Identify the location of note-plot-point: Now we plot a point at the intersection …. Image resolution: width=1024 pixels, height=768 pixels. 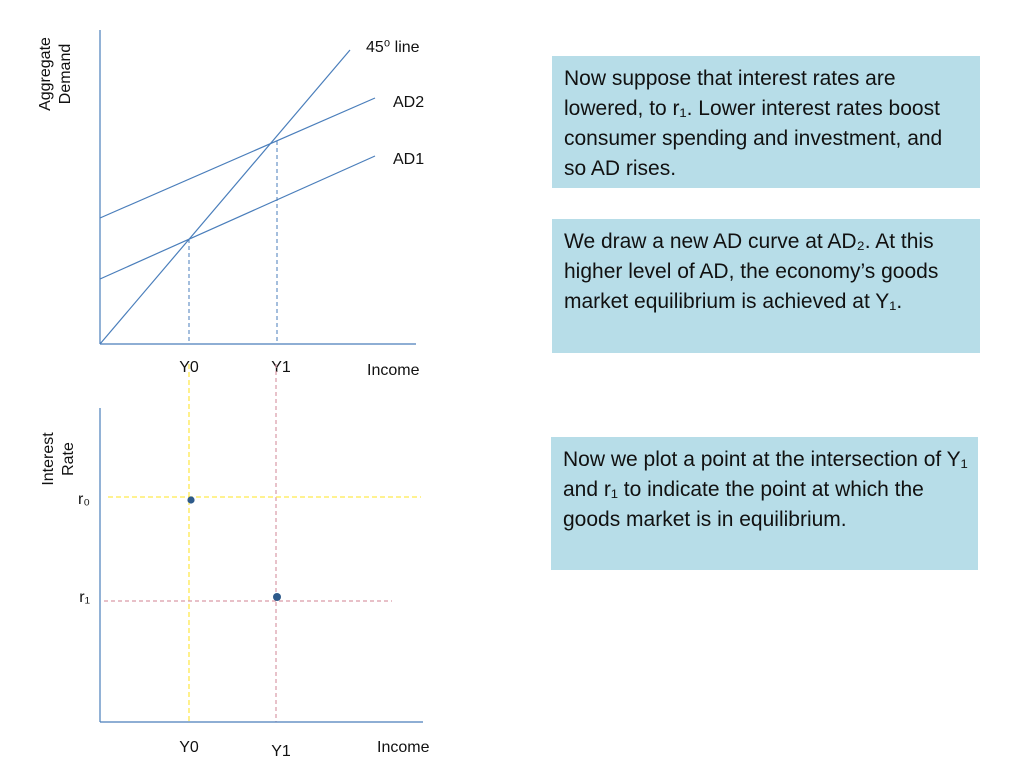
(764, 503).